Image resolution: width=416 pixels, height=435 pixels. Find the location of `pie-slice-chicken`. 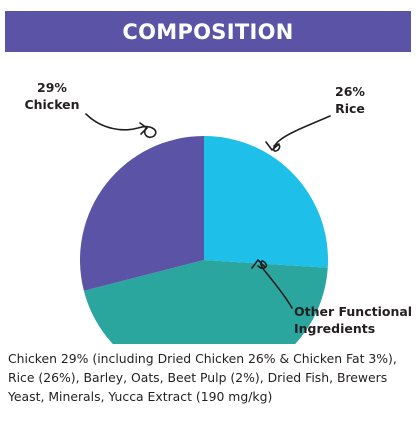

pie-slice-chicken is located at coordinates (142, 213).